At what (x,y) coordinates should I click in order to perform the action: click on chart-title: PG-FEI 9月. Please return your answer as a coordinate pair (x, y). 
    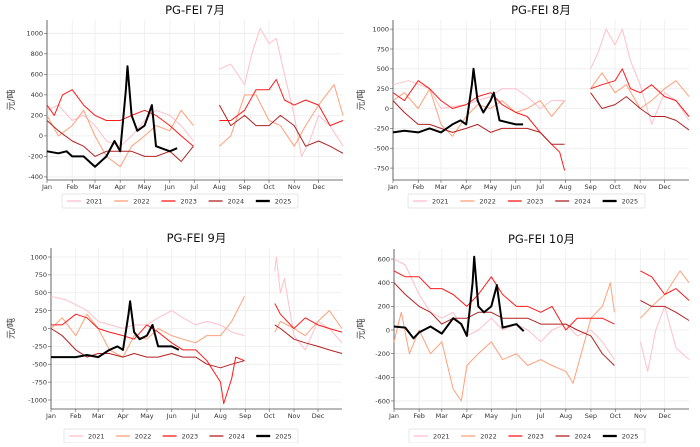
    Looking at the image, I should click on (197, 238).